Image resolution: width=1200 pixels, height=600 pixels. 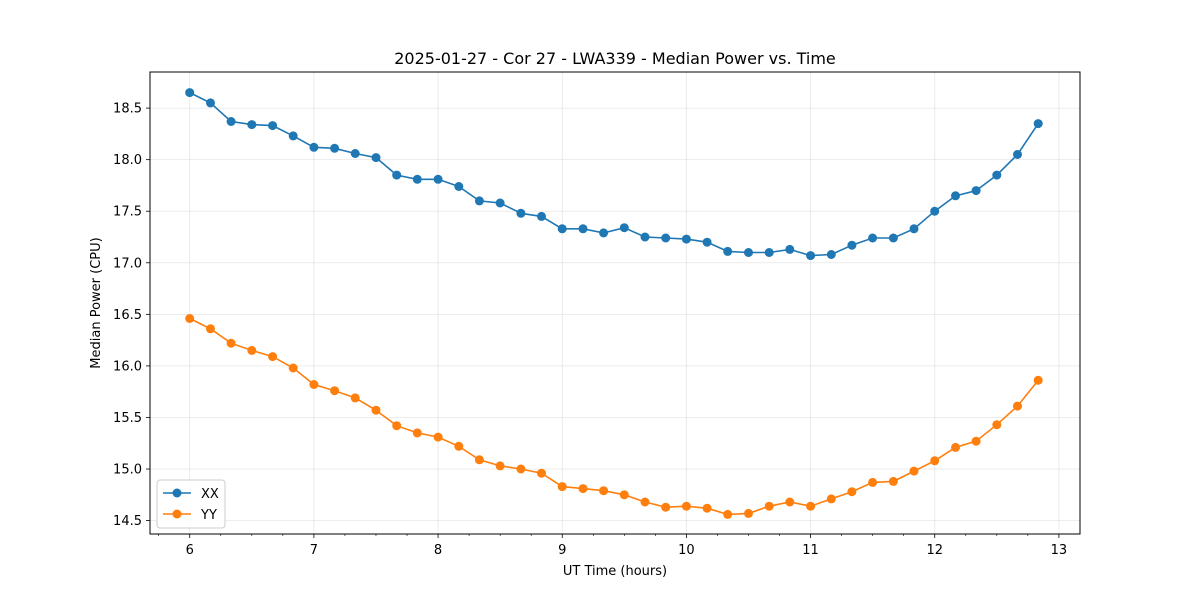 What do you see at coordinates (438, 550) in the screenshot?
I see `x-tick-label: 8` at bounding box center [438, 550].